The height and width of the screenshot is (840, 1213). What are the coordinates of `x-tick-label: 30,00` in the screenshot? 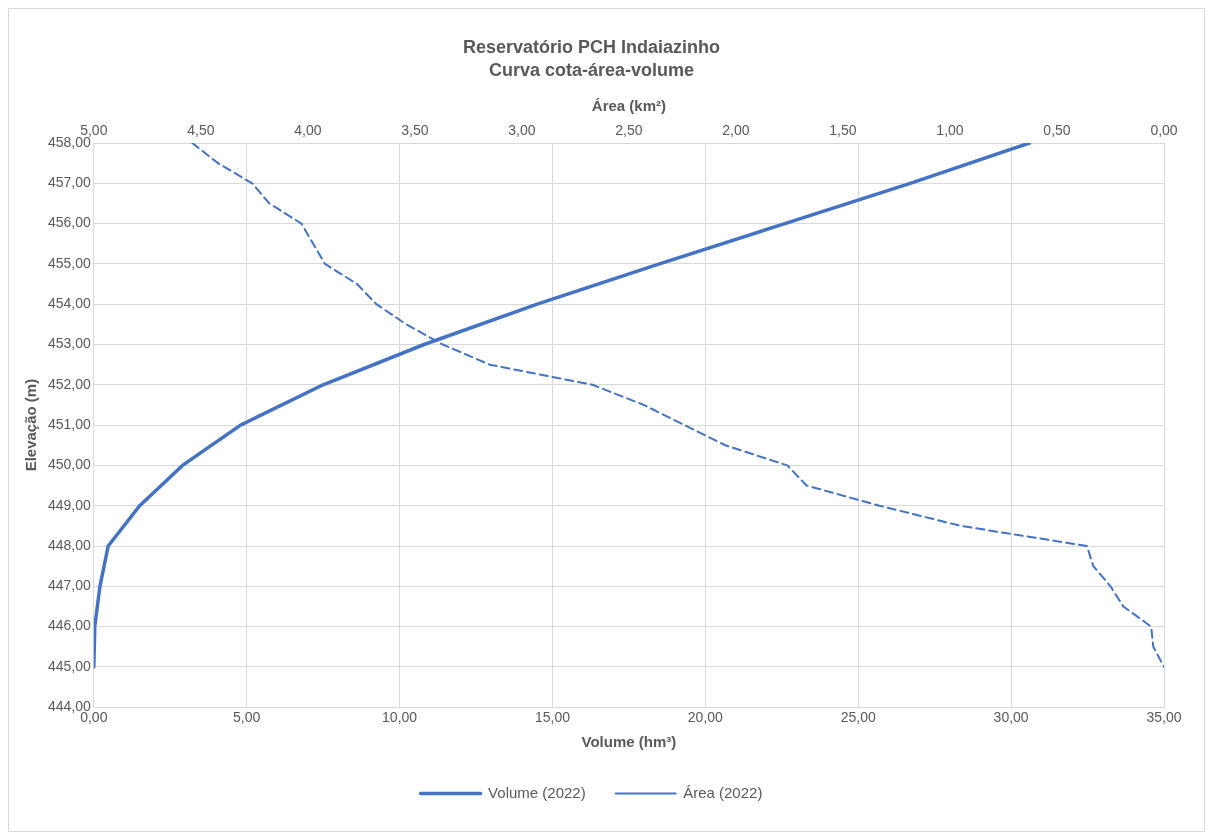 It's located at (1011, 717).